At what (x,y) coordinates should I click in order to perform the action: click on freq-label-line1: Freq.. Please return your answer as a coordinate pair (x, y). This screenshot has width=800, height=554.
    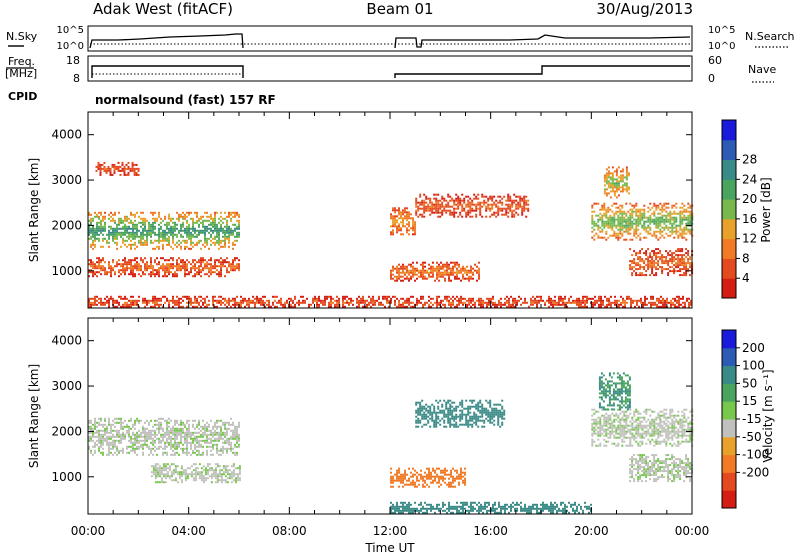
    Looking at the image, I should click on (21, 61).